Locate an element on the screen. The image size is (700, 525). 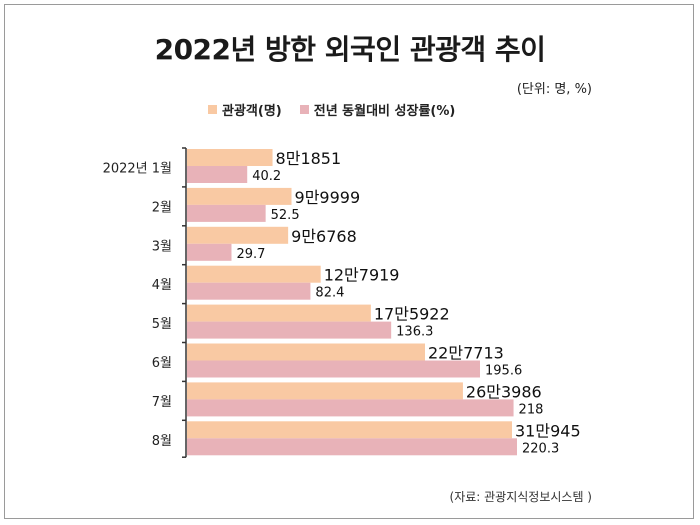
legend-swatch-tourists is located at coordinates (212, 109).